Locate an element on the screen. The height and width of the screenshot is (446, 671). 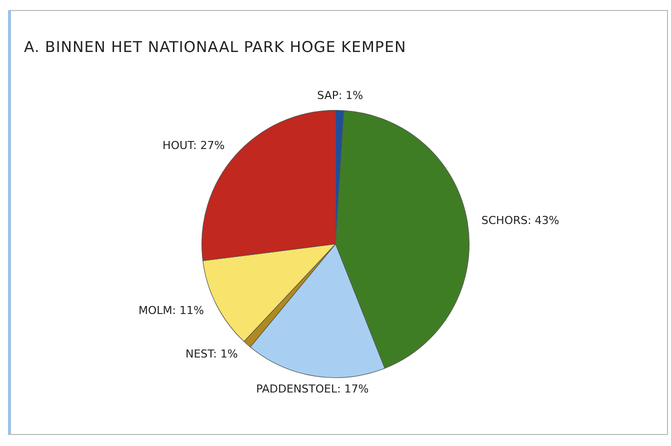
slice-label: PADDENSTOEL: 17% is located at coordinates (312, 389).